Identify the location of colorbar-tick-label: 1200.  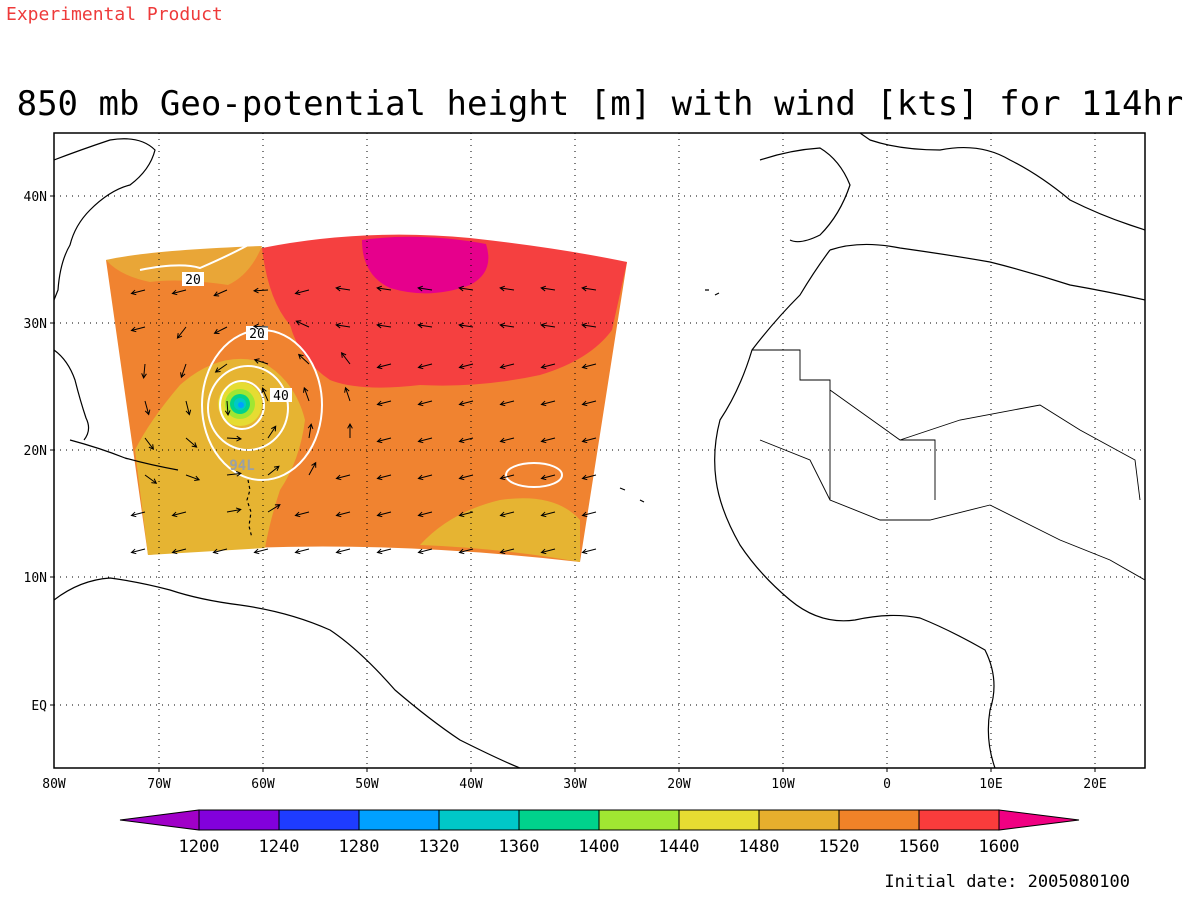
(199, 847).